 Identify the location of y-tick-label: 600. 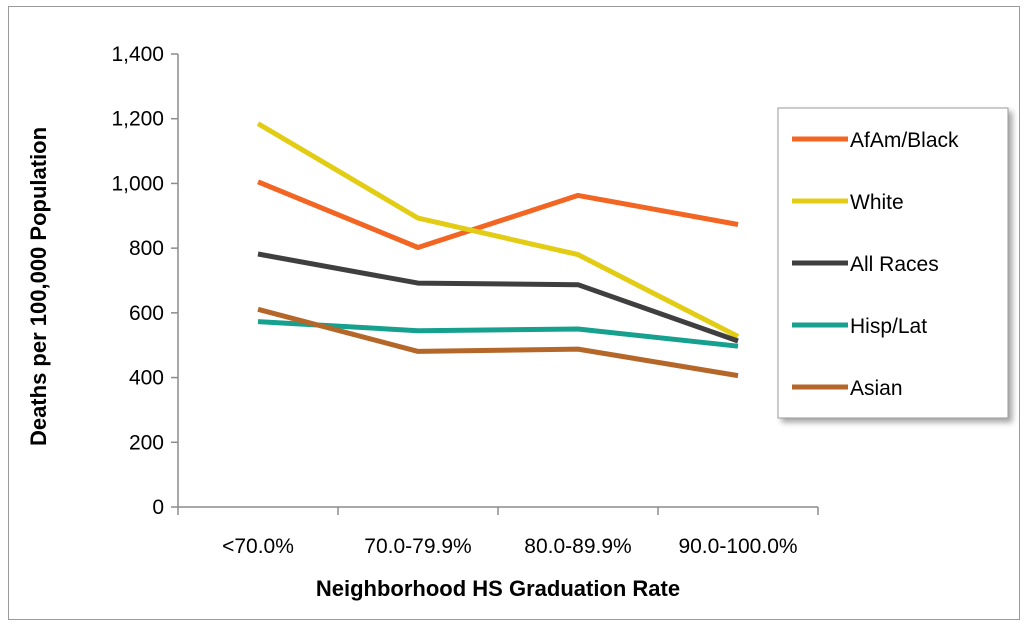
(146, 313).